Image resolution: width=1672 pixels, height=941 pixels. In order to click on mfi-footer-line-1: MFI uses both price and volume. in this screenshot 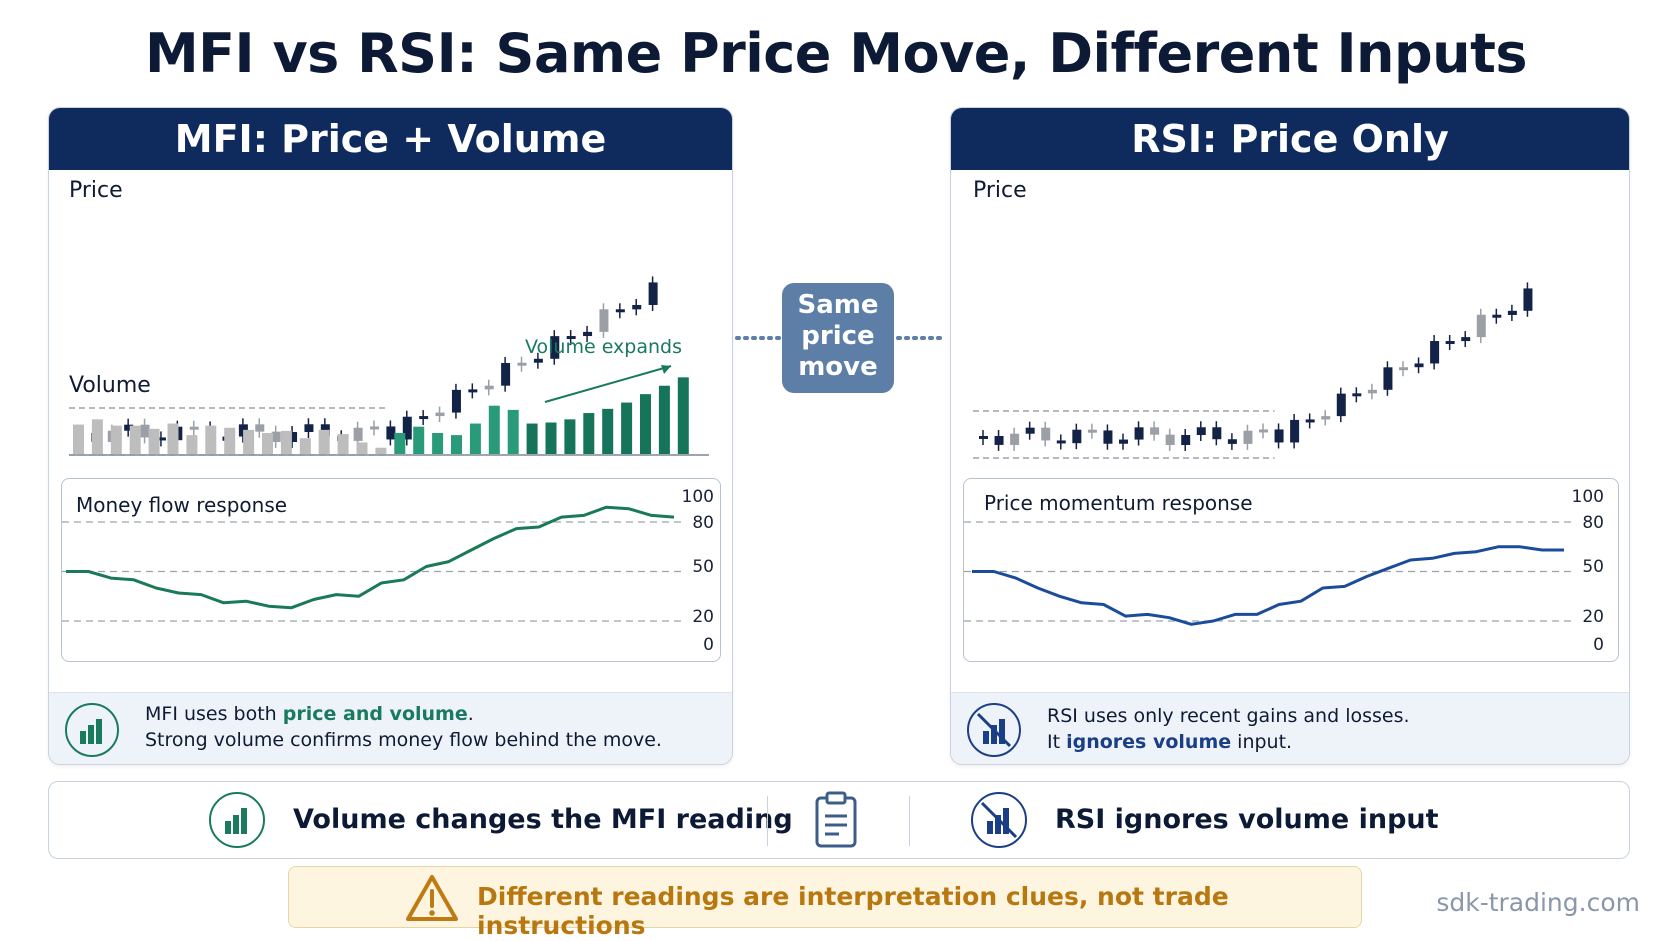, I will do `click(309, 714)`.